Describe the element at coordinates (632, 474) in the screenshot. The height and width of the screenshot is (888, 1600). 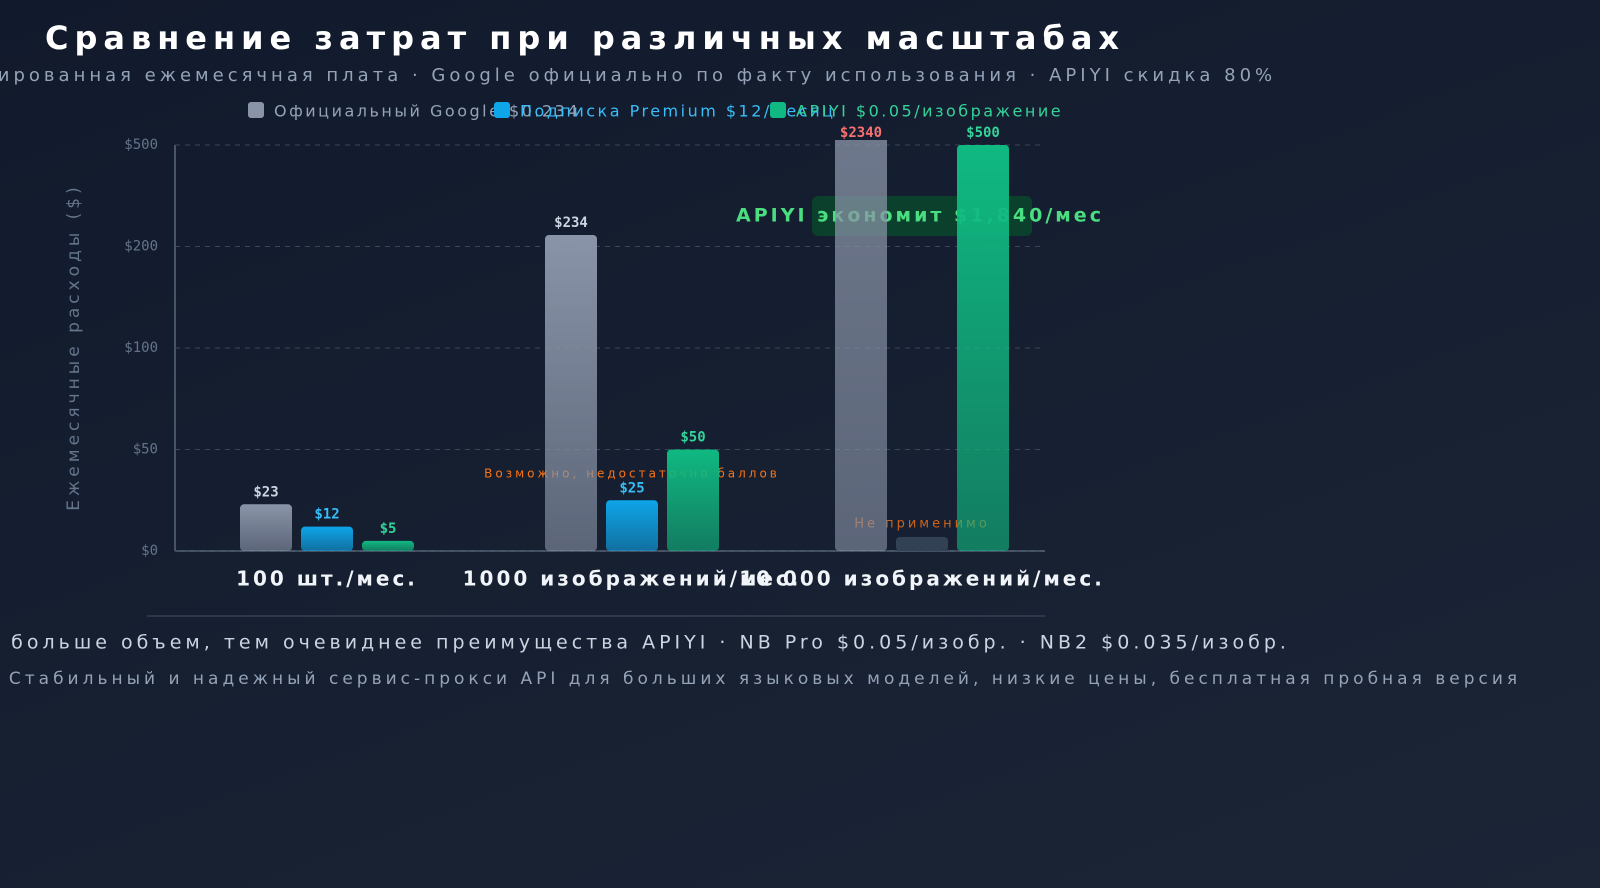
I see `warning-annotation: Возможно, недостаточно баллов` at that location.